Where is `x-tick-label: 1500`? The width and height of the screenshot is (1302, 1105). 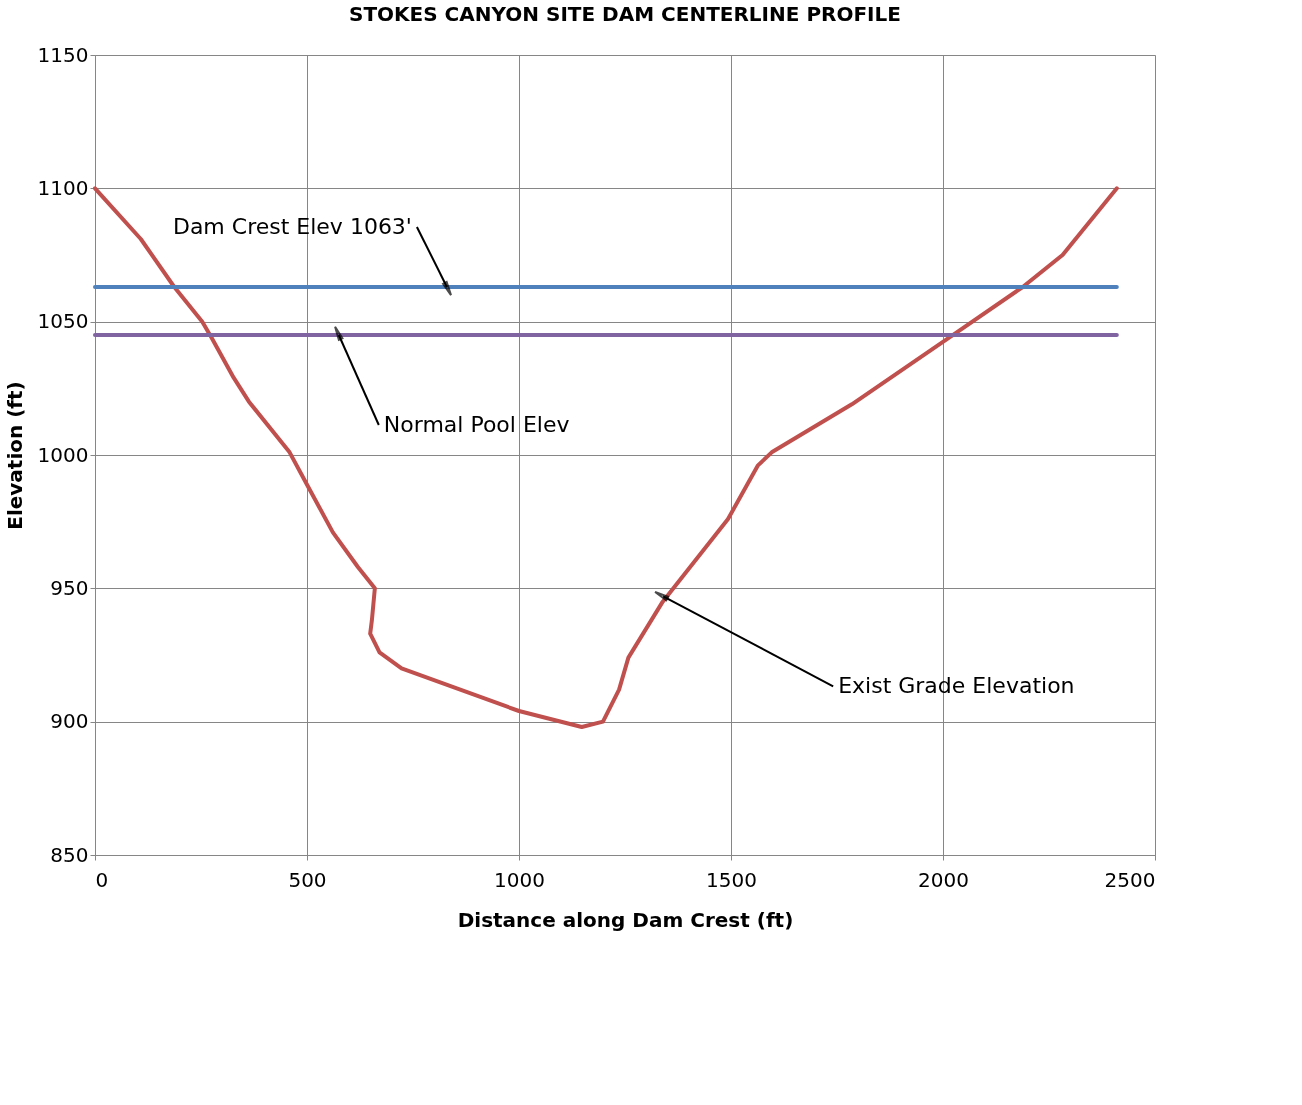 x-tick-label: 1500 is located at coordinates (731, 879).